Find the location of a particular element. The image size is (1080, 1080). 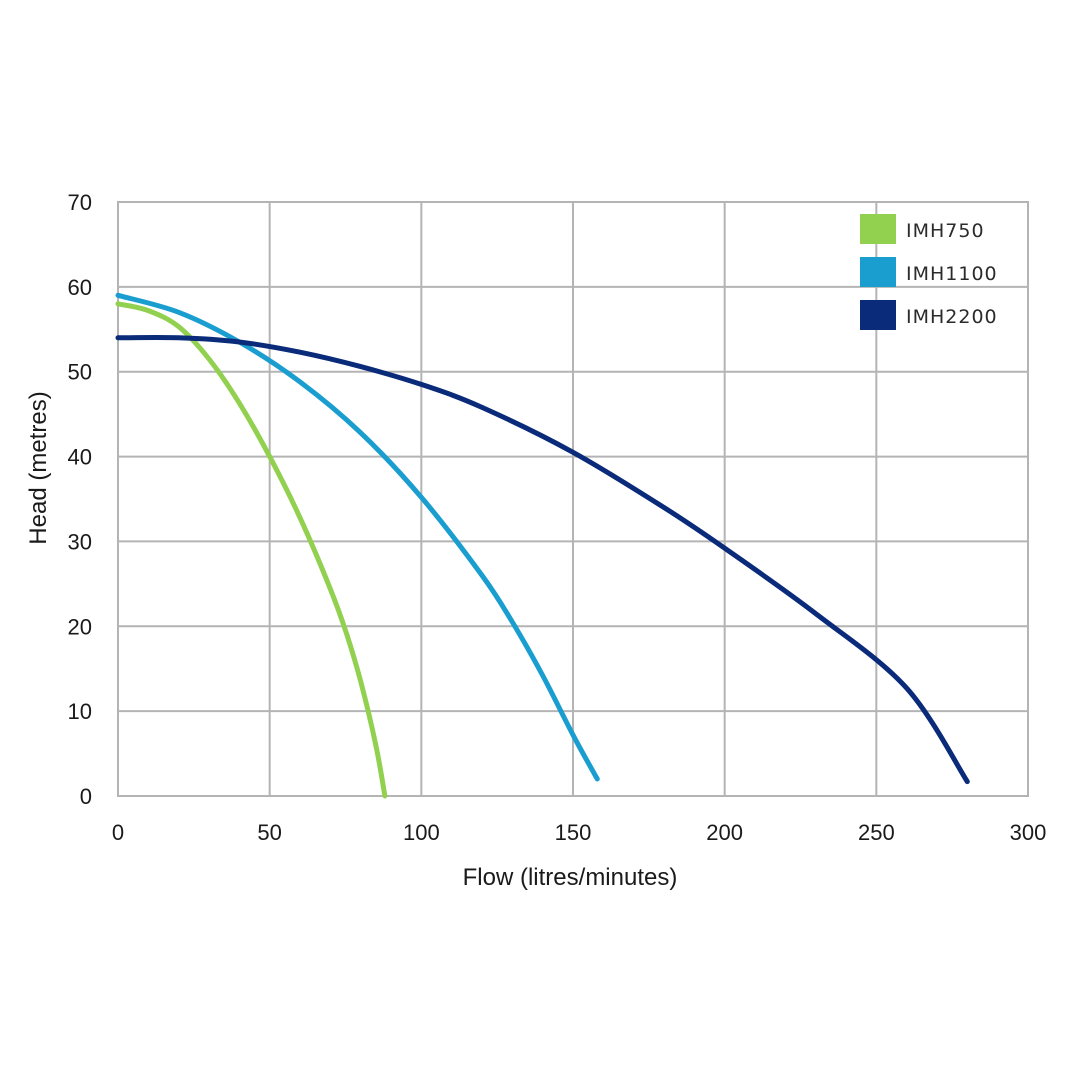

x-tick-label: 150 is located at coordinates (573, 832).